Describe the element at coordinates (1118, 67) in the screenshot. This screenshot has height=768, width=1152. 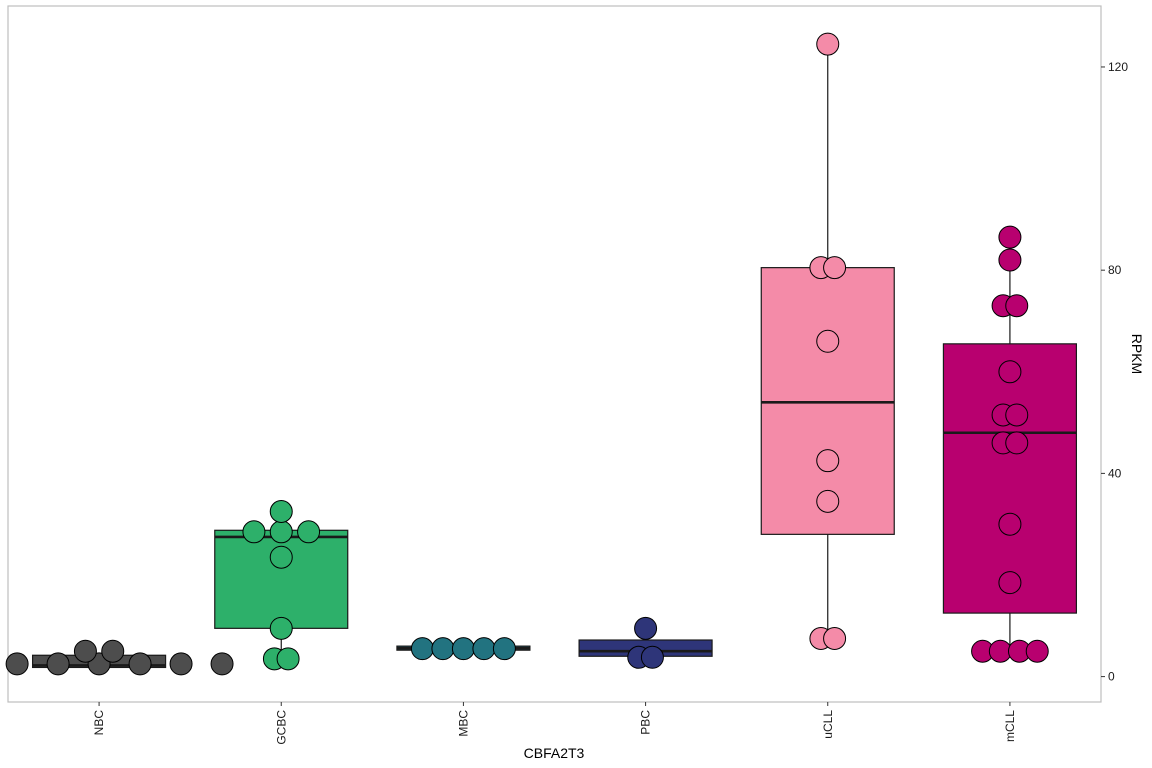
I see `y-tick-label: 120` at that location.